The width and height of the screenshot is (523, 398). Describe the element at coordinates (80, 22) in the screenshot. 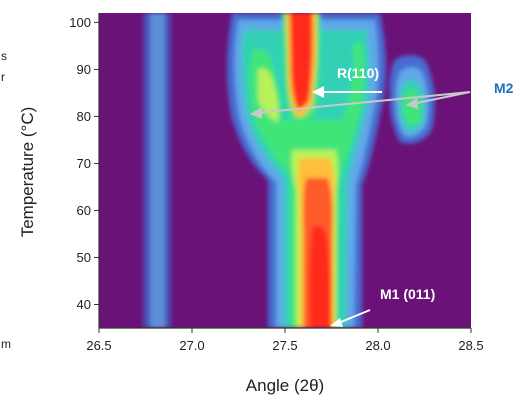

I see `y-tick-label: 100` at that location.